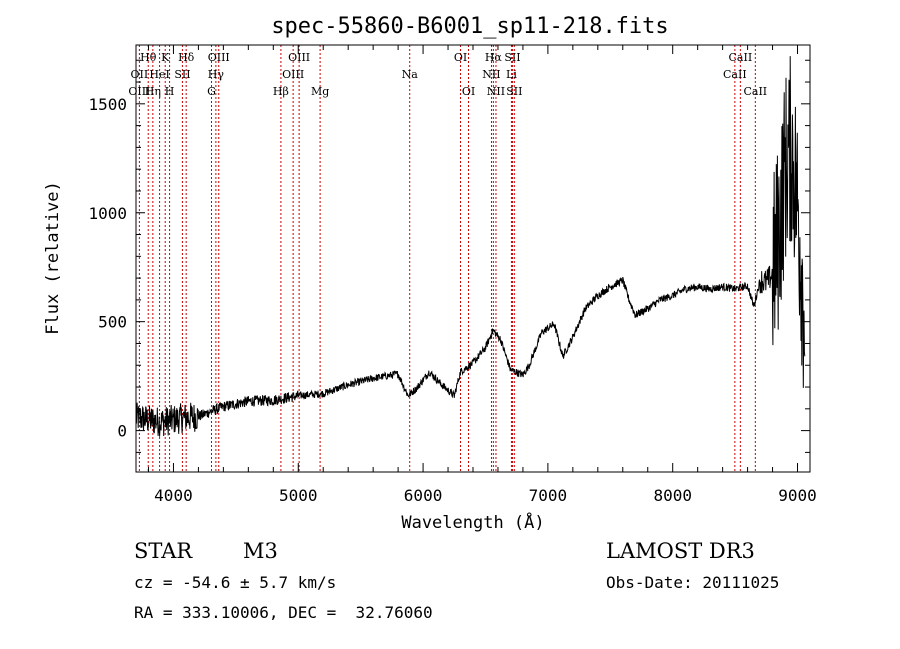 This screenshot has height=649, width=900. I want to click on x-tick-label: 4000, so click(173, 495).